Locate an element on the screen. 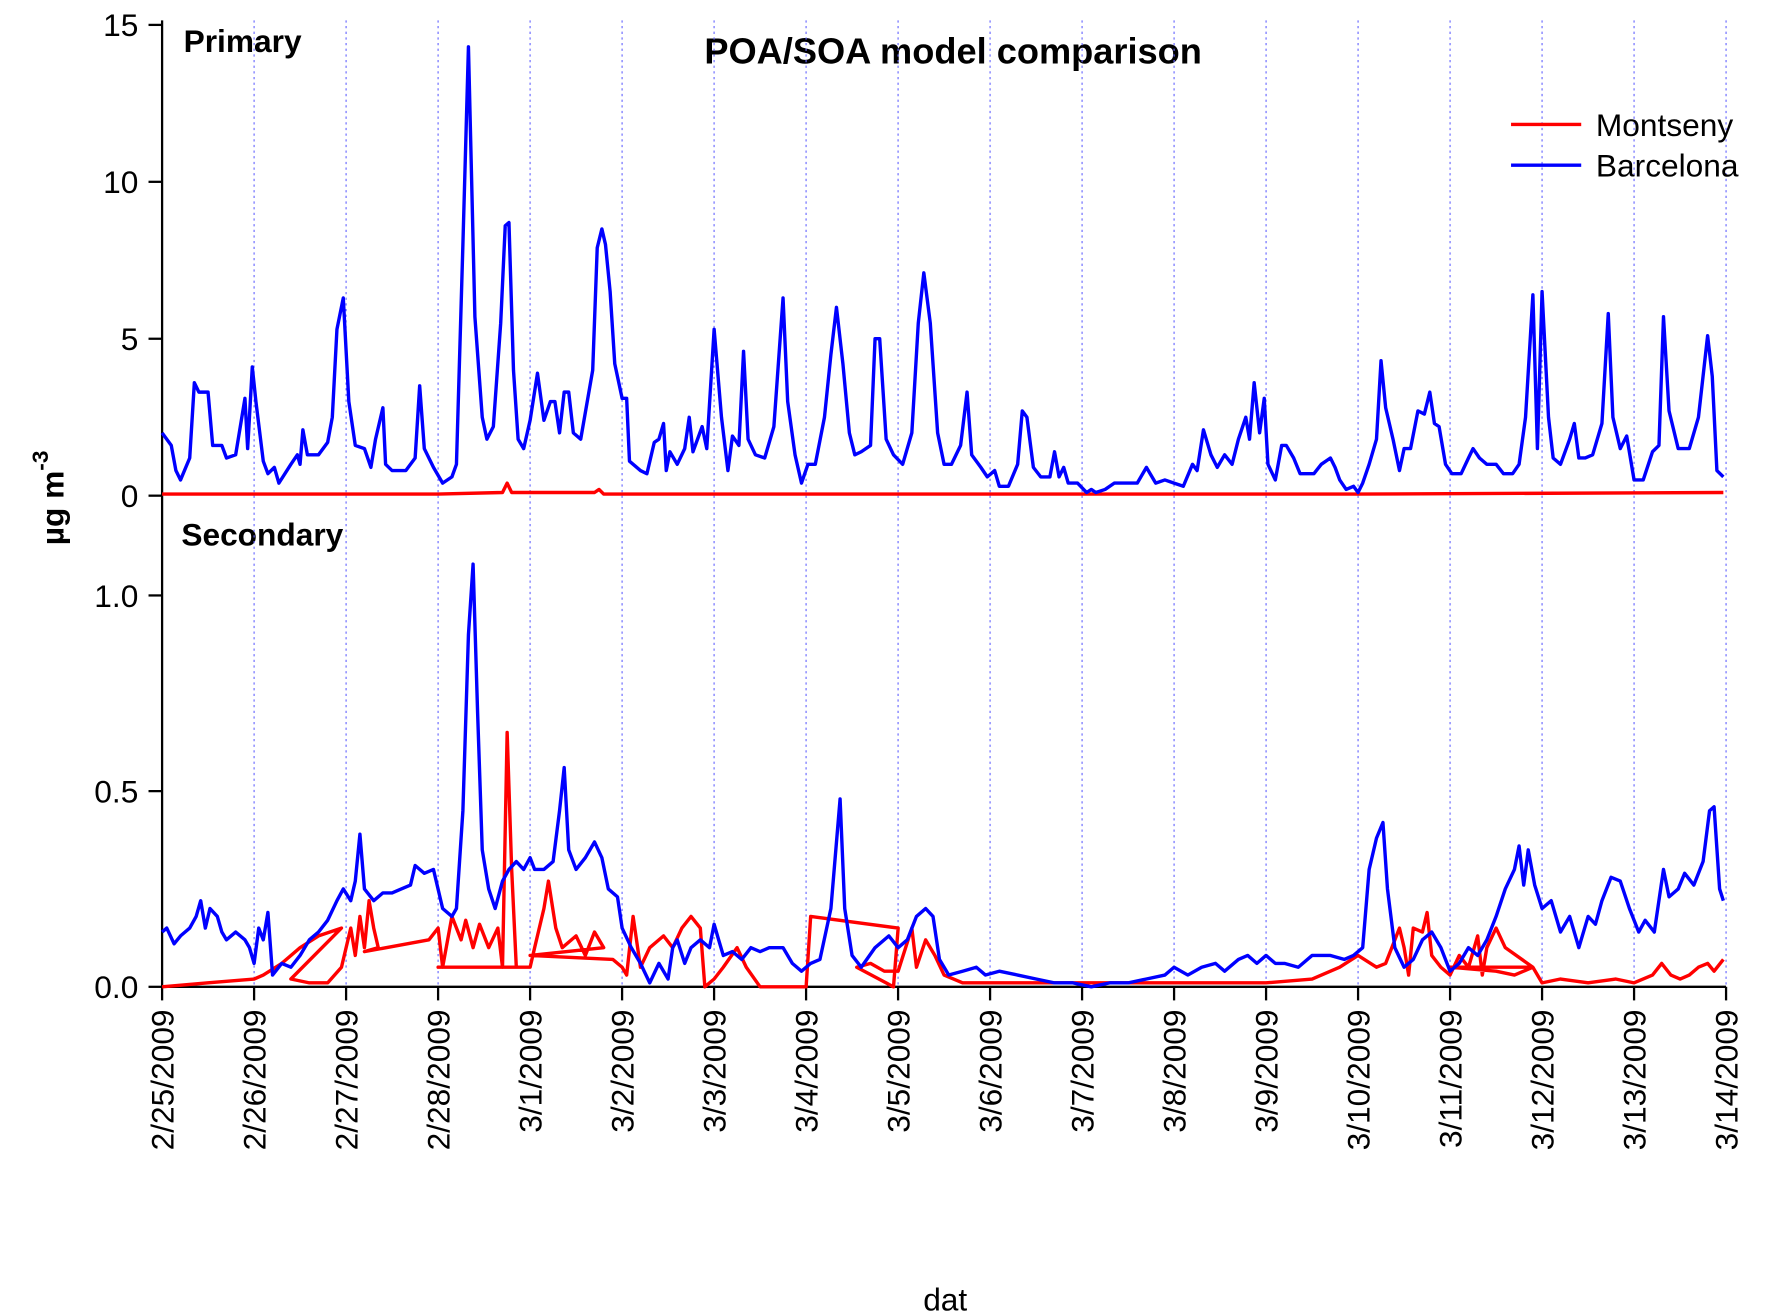  x-tick-label: 3/4/2009 is located at coordinates (806, 1070).